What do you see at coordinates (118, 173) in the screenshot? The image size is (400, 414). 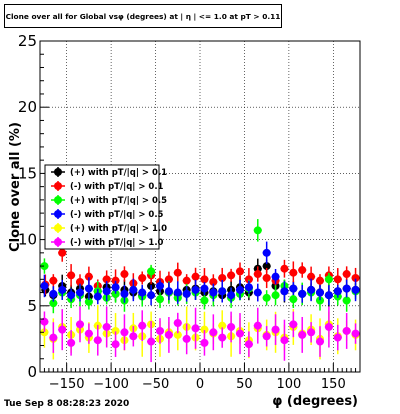 I see `legend-label: (+) with pT/|q| > 0.1` at bounding box center [118, 173].